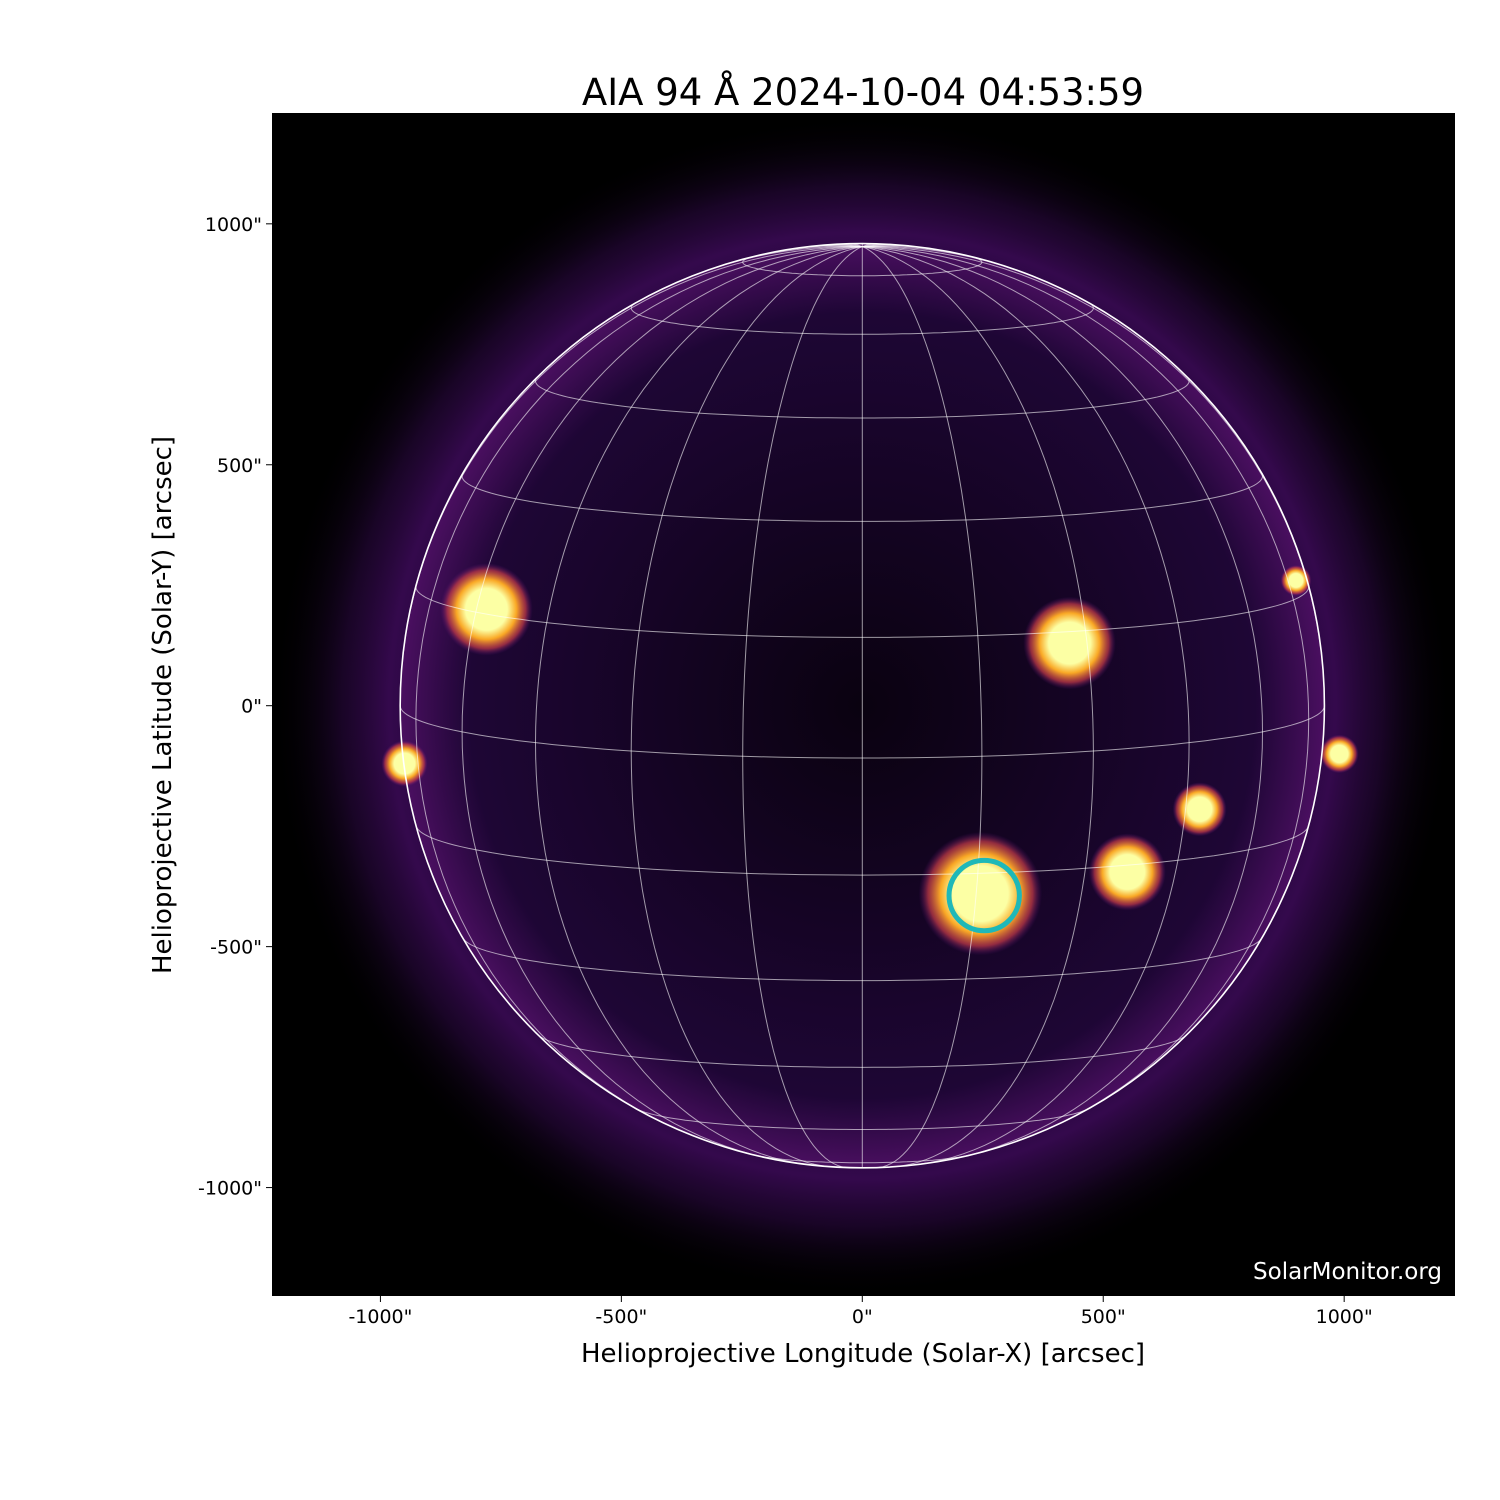 The height and width of the screenshot is (1500, 1500). I want to click on chart-title: AIA 94 Å 2024-10-04 04:53:59, so click(863, 92).